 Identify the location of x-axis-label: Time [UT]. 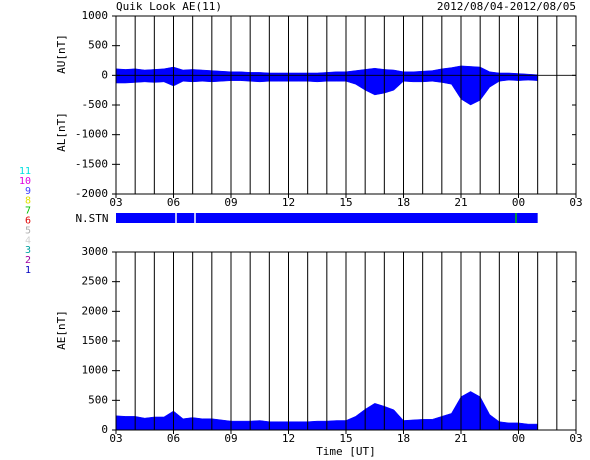
(346, 451).